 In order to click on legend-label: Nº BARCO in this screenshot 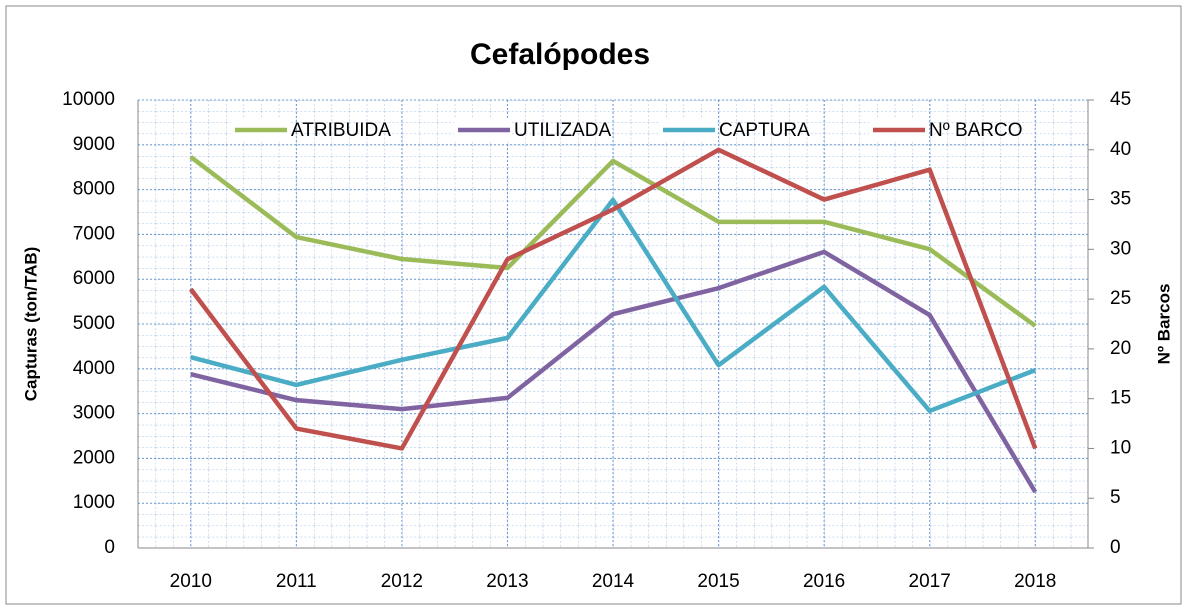, I will do `click(976, 130)`.